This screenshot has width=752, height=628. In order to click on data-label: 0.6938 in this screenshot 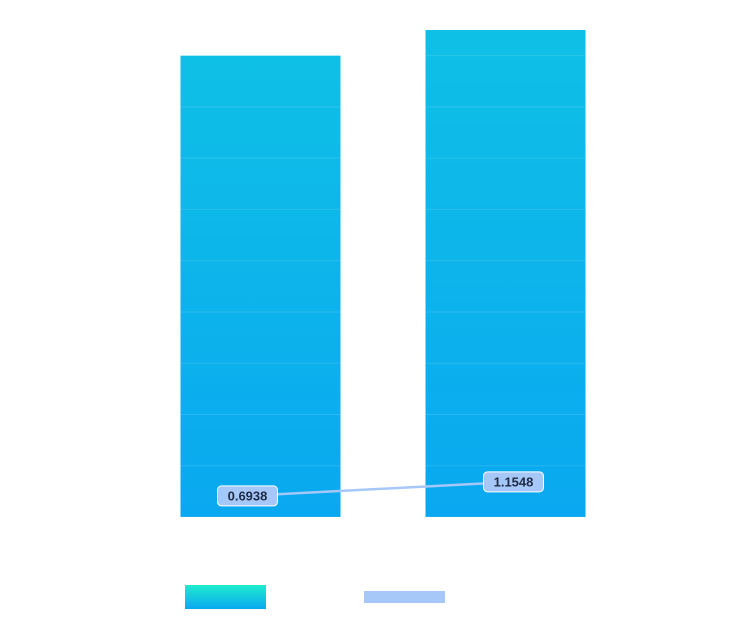, I will do `click(248, 495)`.